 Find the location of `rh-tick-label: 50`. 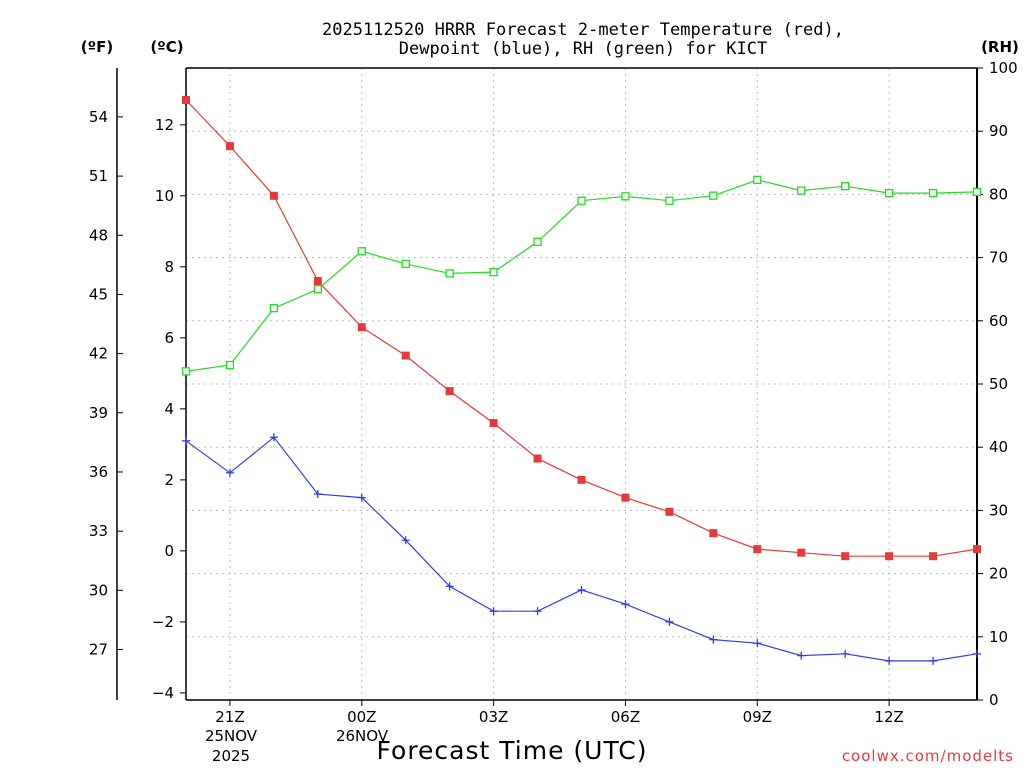

rh-tick-label: 50 is located at coordinates (998, 384).